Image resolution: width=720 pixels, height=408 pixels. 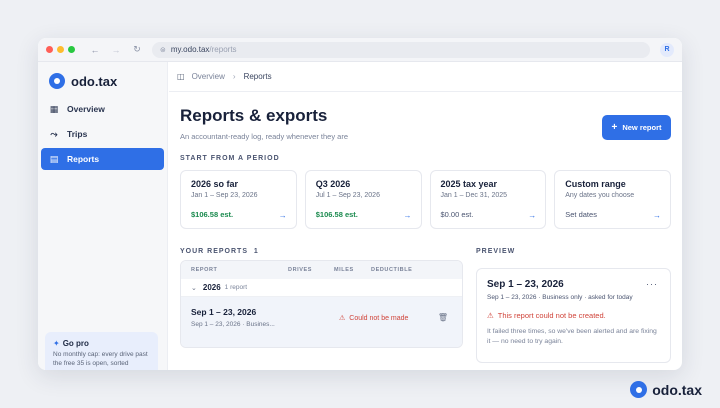 I want to click on new-report-button: + New report, so click(x=636, y=127).